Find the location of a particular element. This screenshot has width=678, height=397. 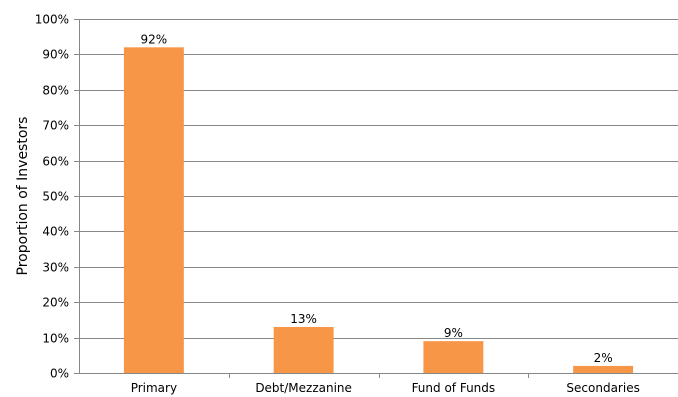

y-tick-label: 60% is located at coordinates (55, 162).